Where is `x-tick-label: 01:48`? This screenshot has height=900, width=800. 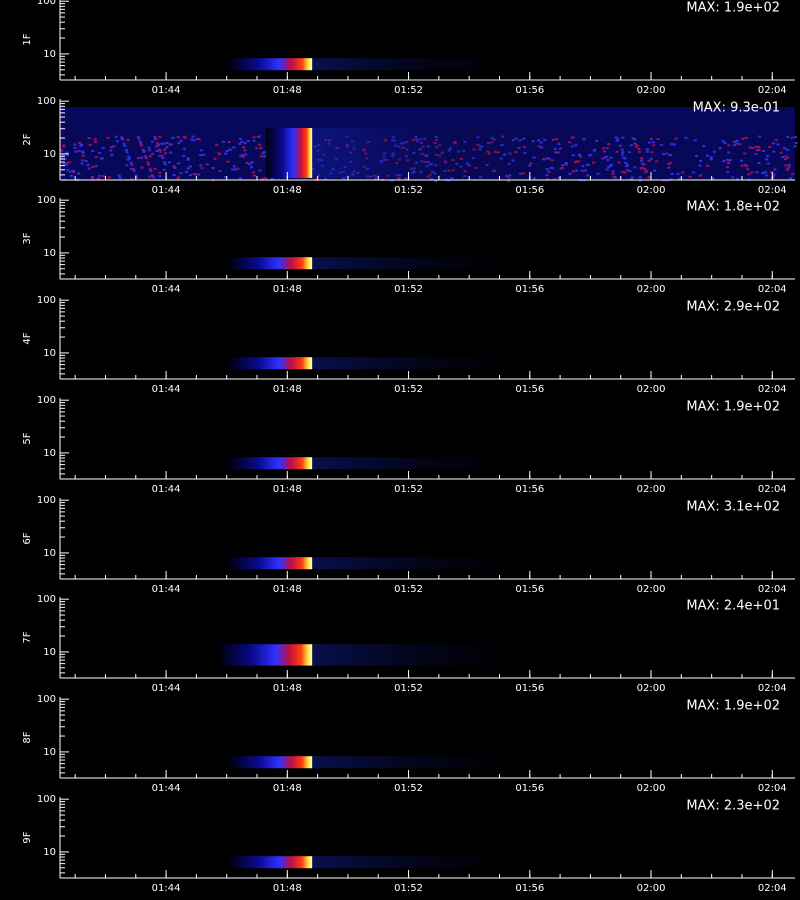
x-tick-label: 01:48 is located at coordinates (287, 589).